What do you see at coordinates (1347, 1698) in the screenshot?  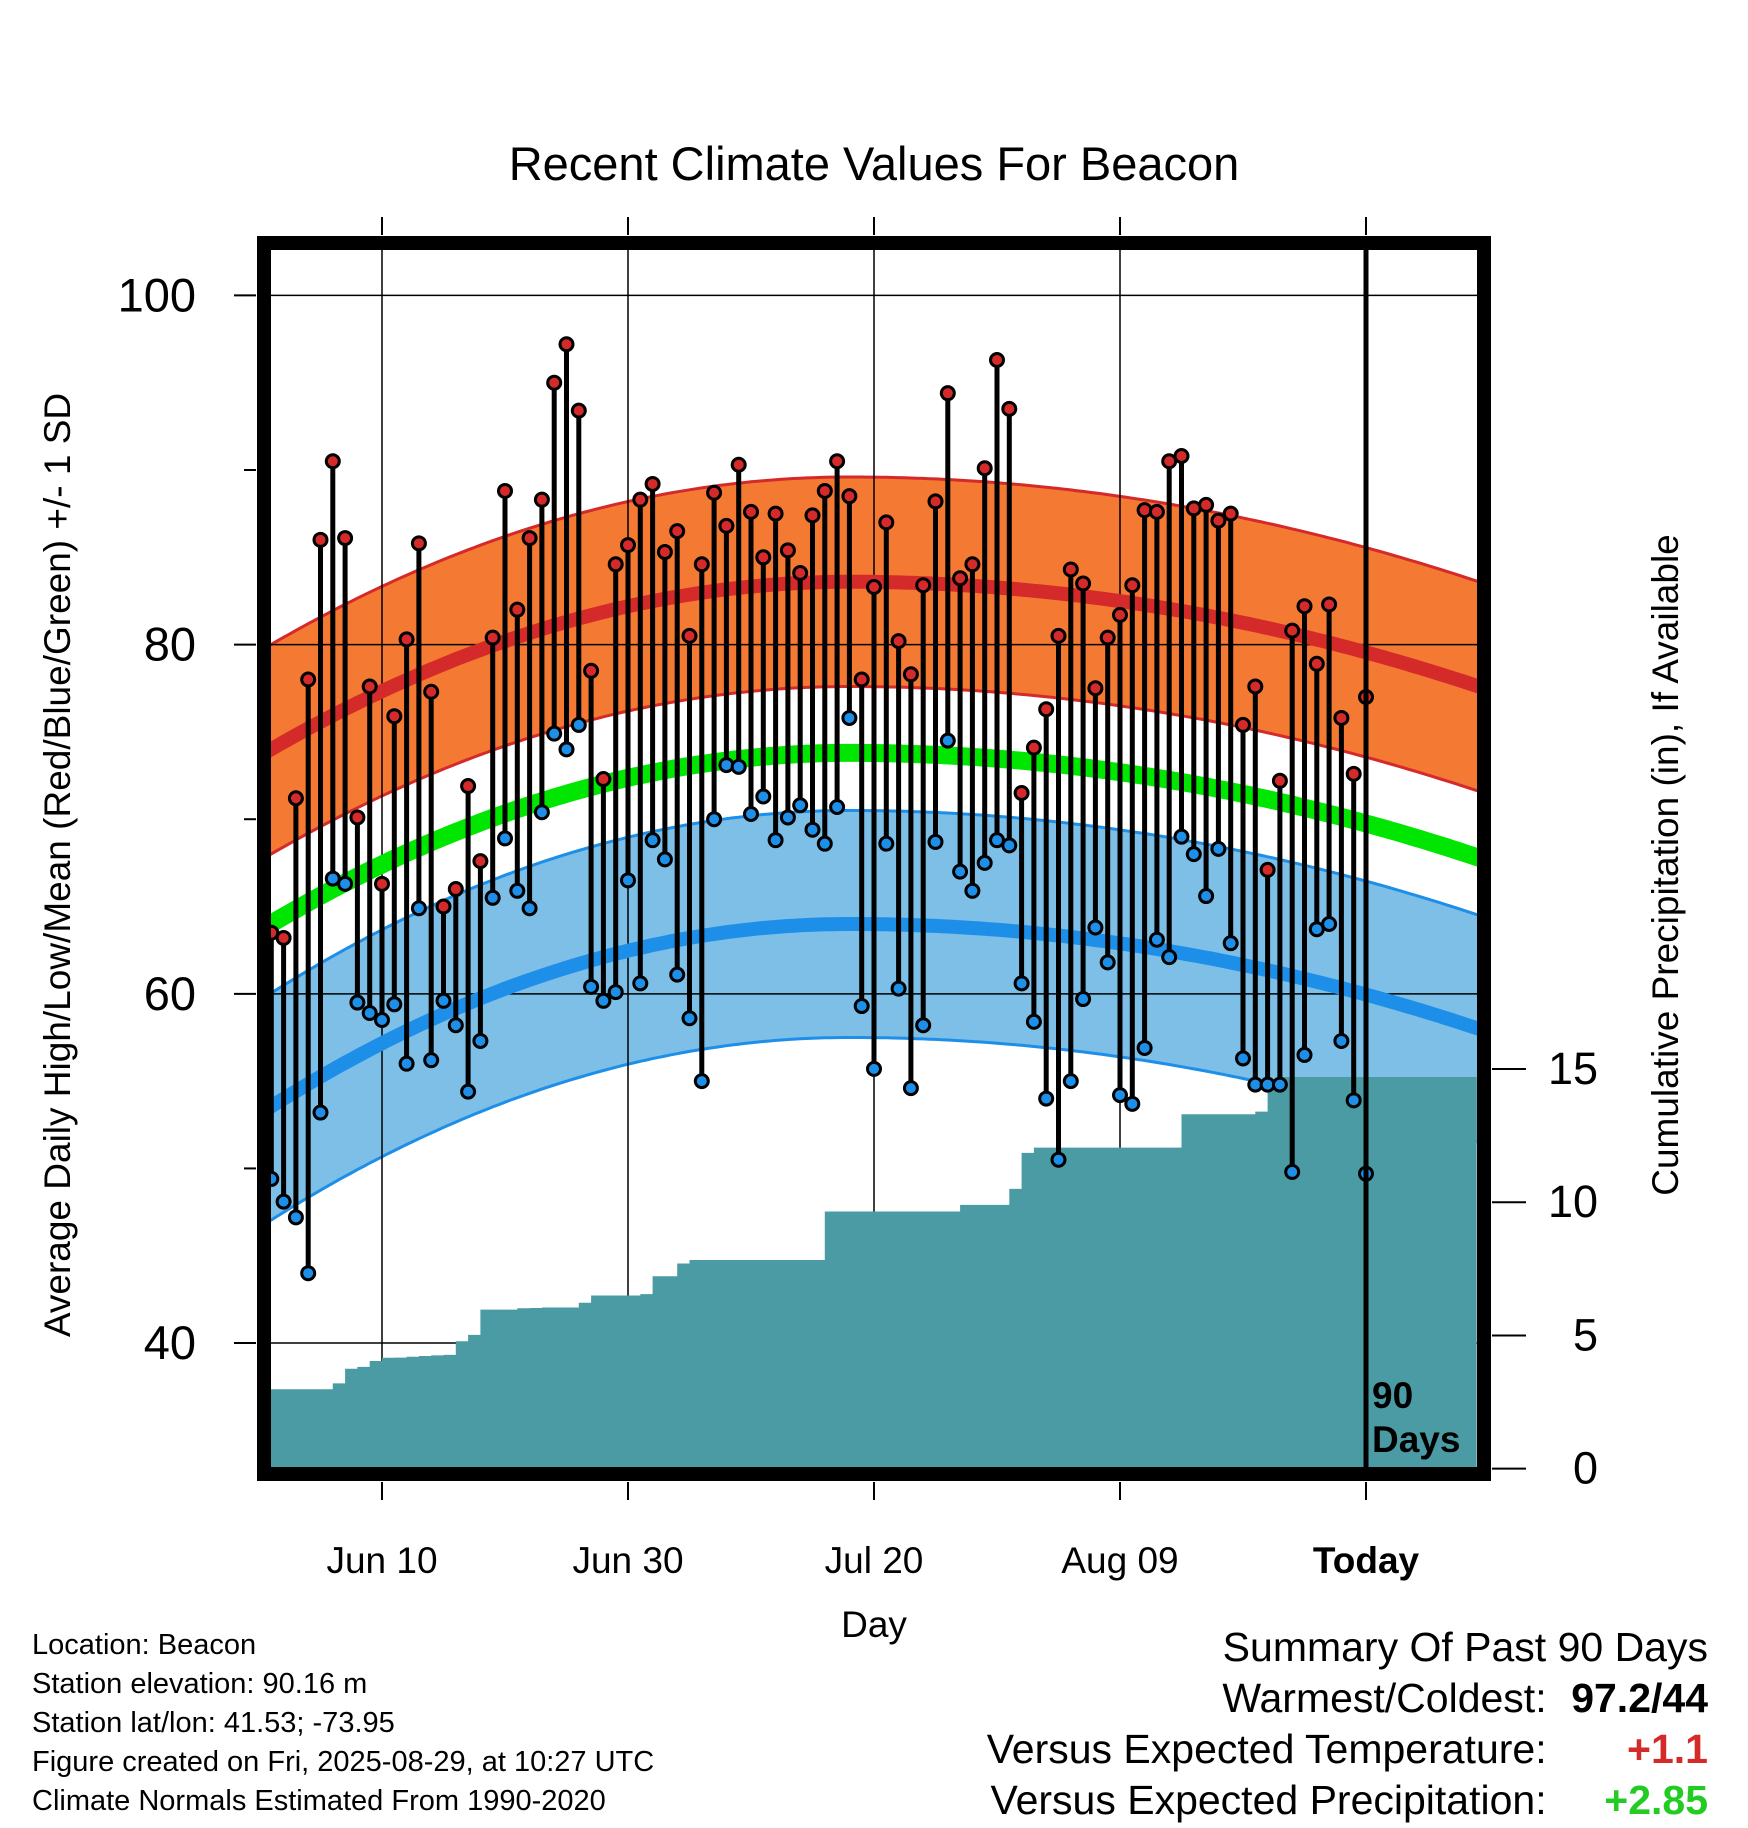 I see `summary-warm-cold: Warmest/Coldest: 97.2/44` at bounding box center [1347, 1698].